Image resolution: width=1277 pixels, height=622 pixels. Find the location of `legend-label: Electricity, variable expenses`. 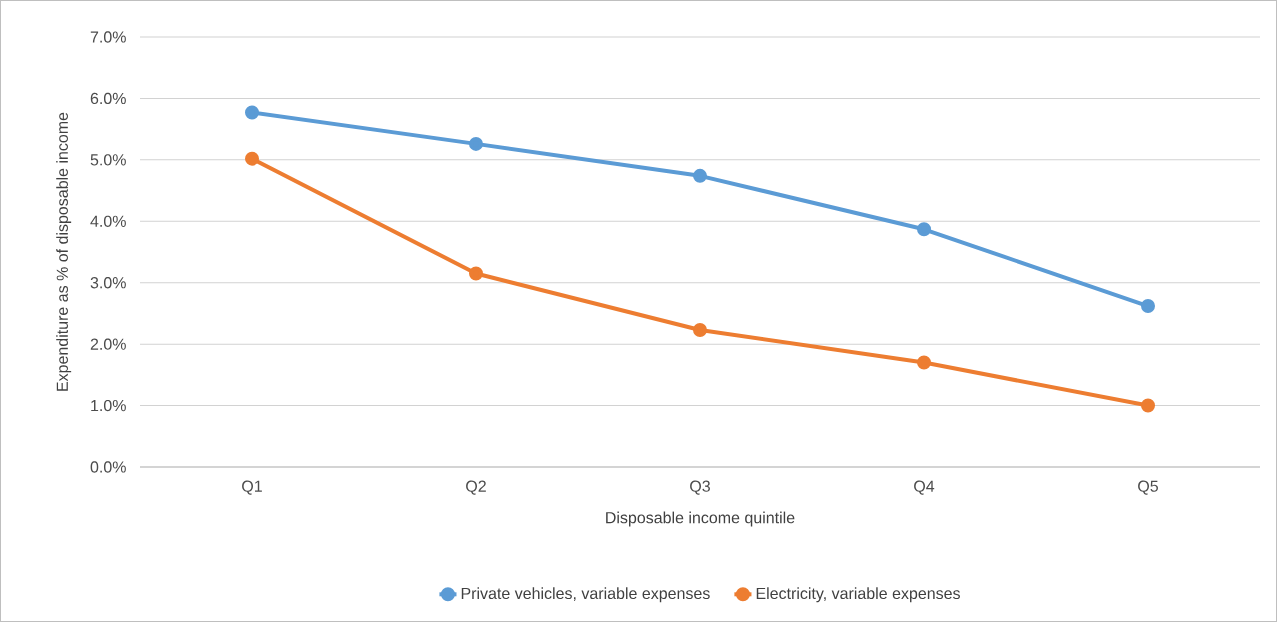

legend-label: Electricity, variable expenses is located at coordinates (858, 595).